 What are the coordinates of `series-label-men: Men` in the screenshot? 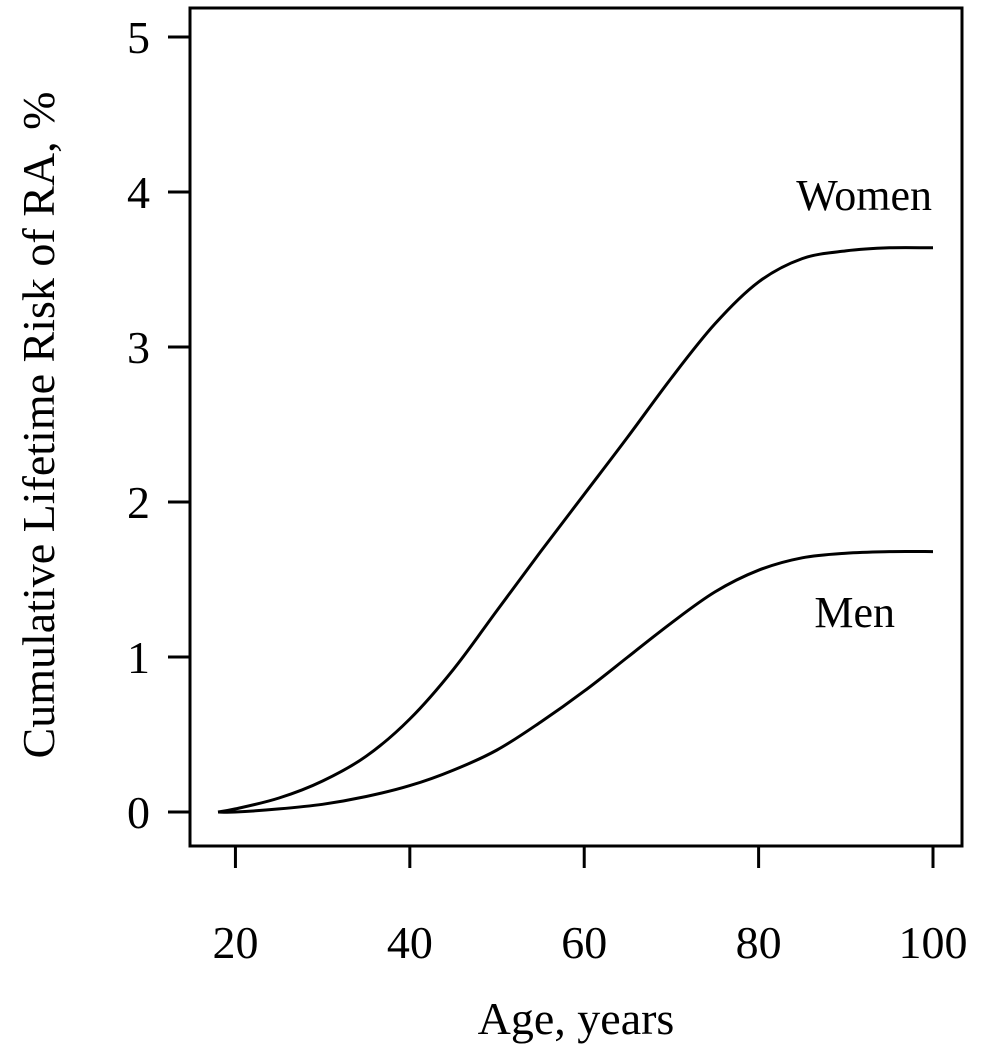 It's located at (854, 612).